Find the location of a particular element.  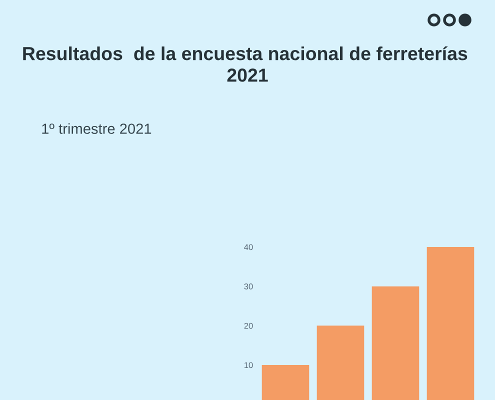

y-tick-label: 30 is located at coordinates (248, 287).